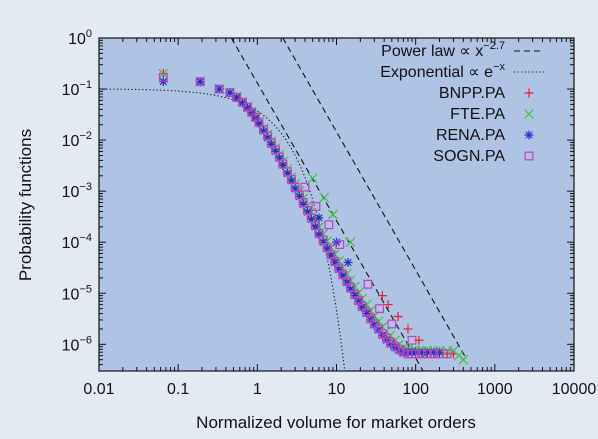  Describe the element at coordinates (77, 140) in the screenshot. I see `y-tick-label: 10⁻²` at that location.